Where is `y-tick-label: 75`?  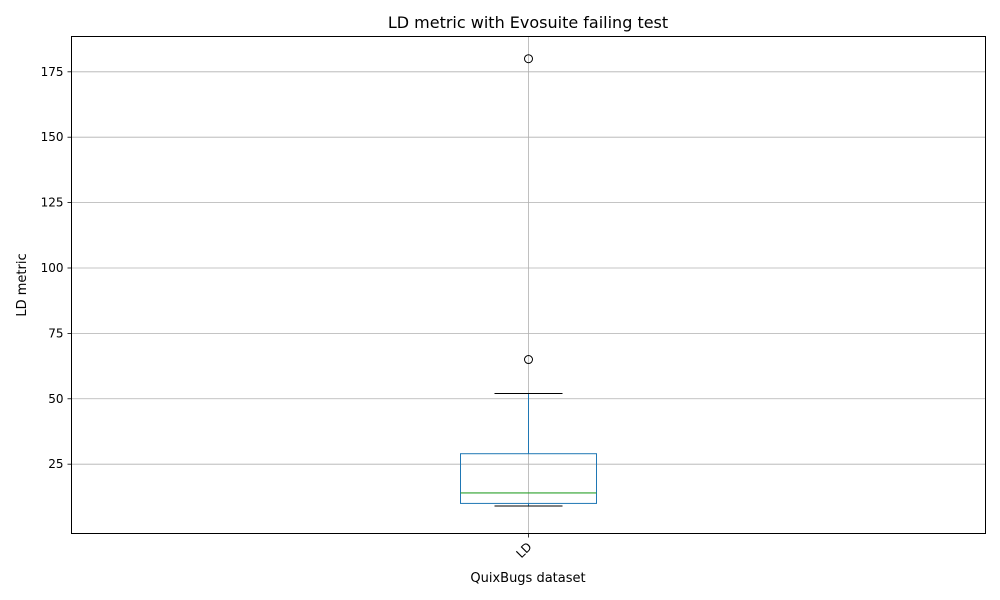
y-tick-label: 75 is located at coordinates (55, 333).